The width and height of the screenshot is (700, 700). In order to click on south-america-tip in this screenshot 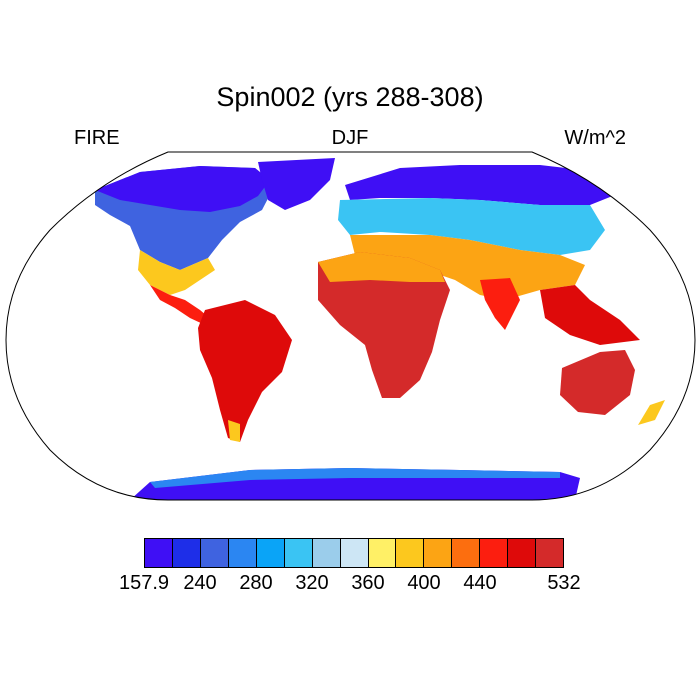, I will do `click(234, 431)`.